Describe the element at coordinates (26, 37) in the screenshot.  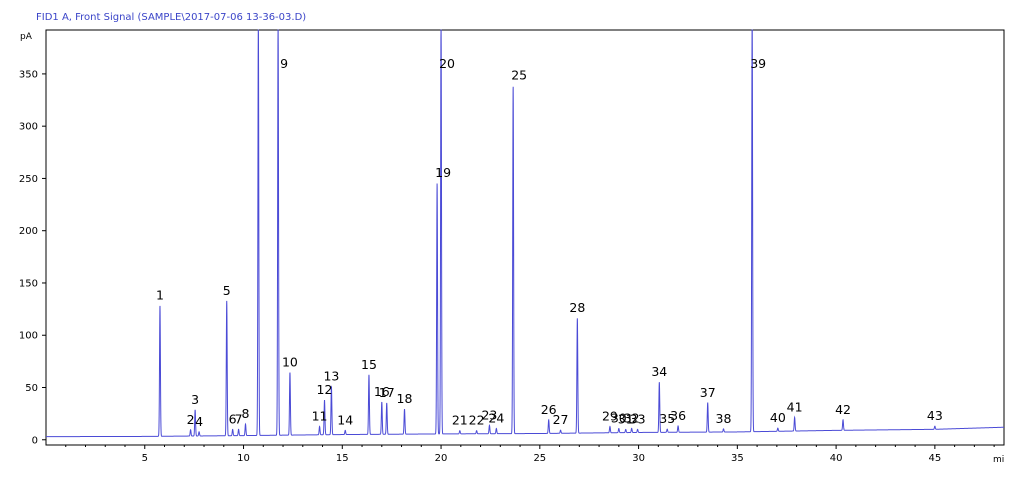
I see `y-axis-label: pA` at that location.